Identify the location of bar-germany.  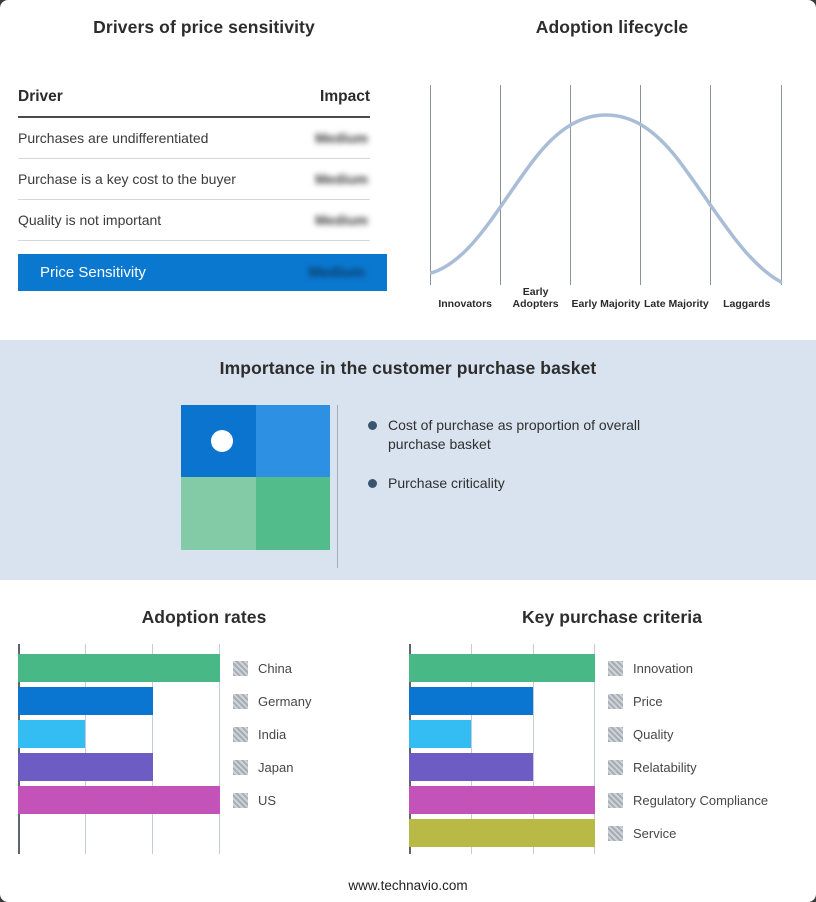
(85, 701).